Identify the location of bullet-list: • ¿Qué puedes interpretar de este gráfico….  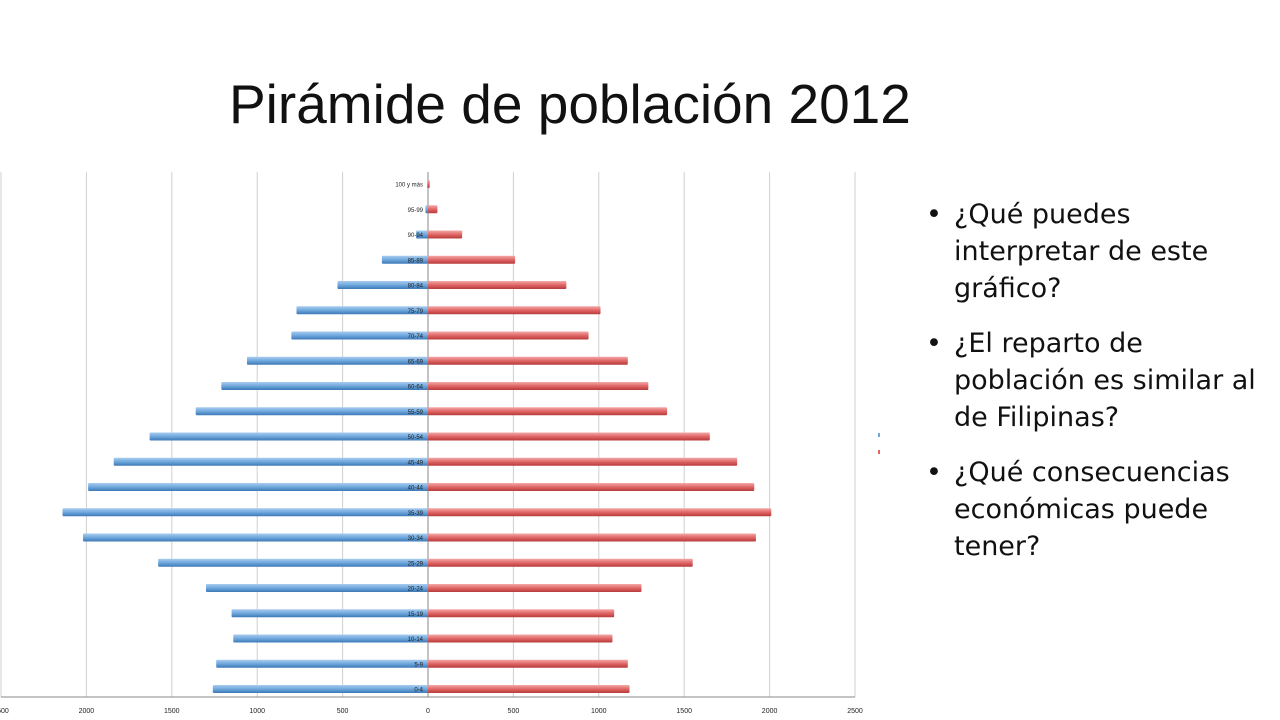
(1103, 389).